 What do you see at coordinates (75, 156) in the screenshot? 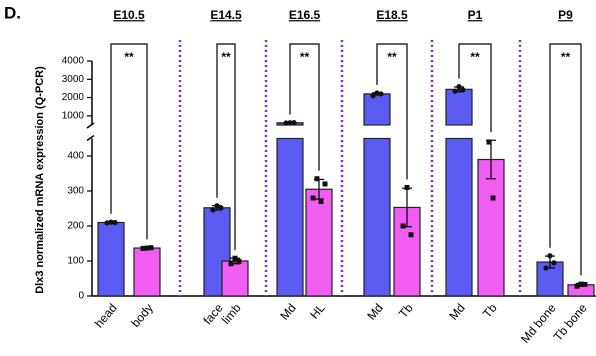
I see `y-tick-label: 400` at bounding box center [75, 156].